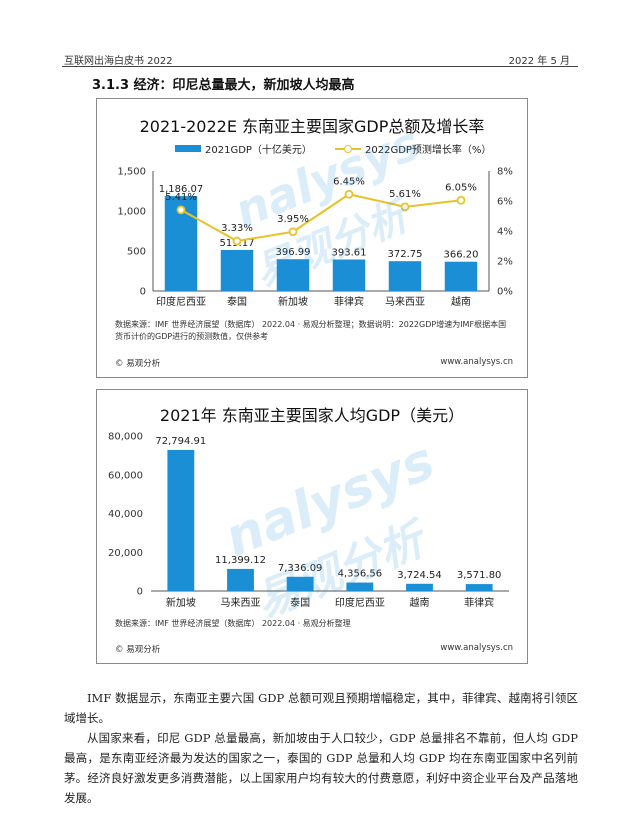  I want to click on y2-tick-label: 6%, so click(505, 202).